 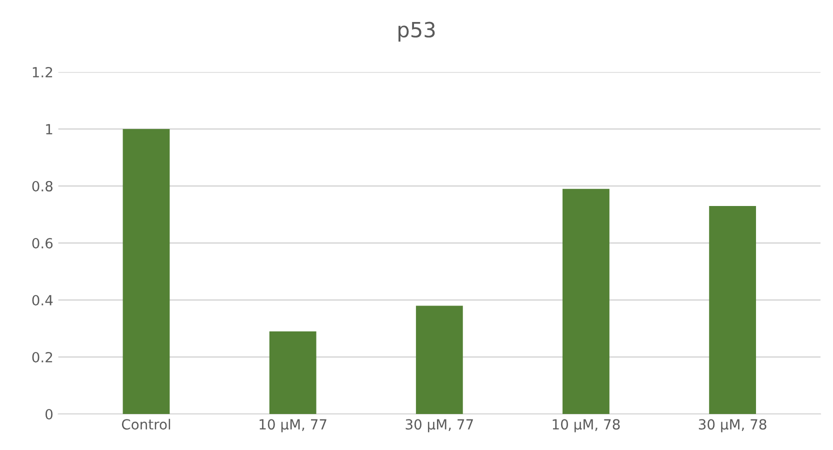 I want to click on chart-title: p53, so click(x=416, y=32).